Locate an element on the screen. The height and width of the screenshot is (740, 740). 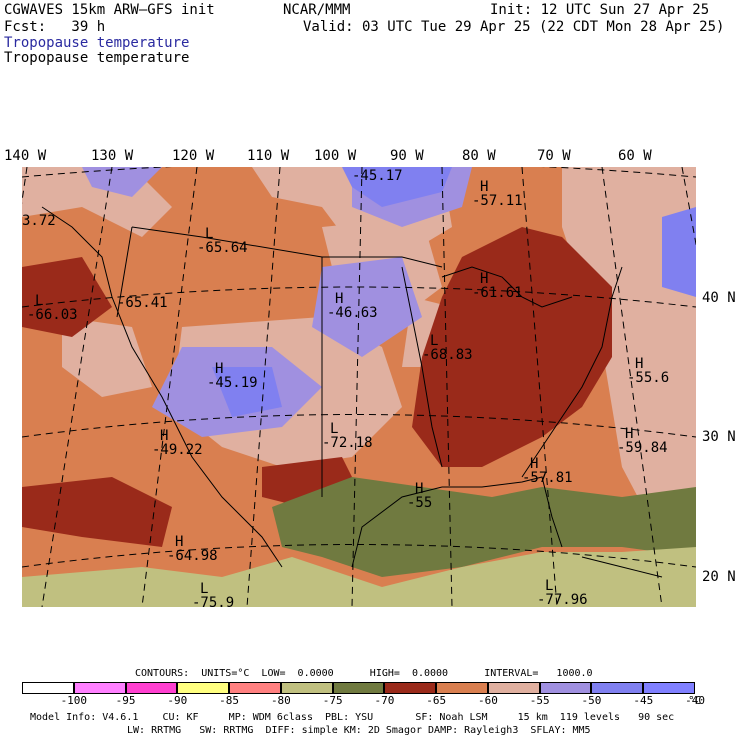
organization: NCAR/MMM is located at coordinates (317, 10).